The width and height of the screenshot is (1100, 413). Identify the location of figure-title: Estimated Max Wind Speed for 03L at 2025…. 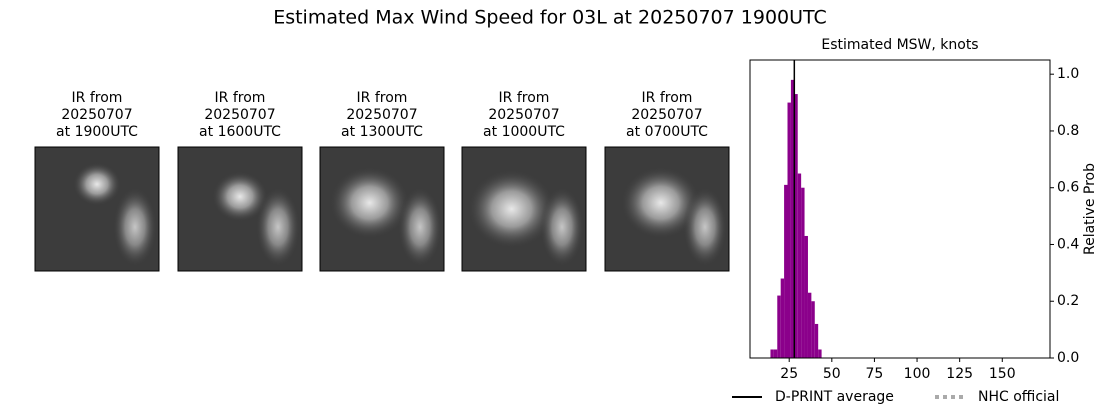
(550, 18).